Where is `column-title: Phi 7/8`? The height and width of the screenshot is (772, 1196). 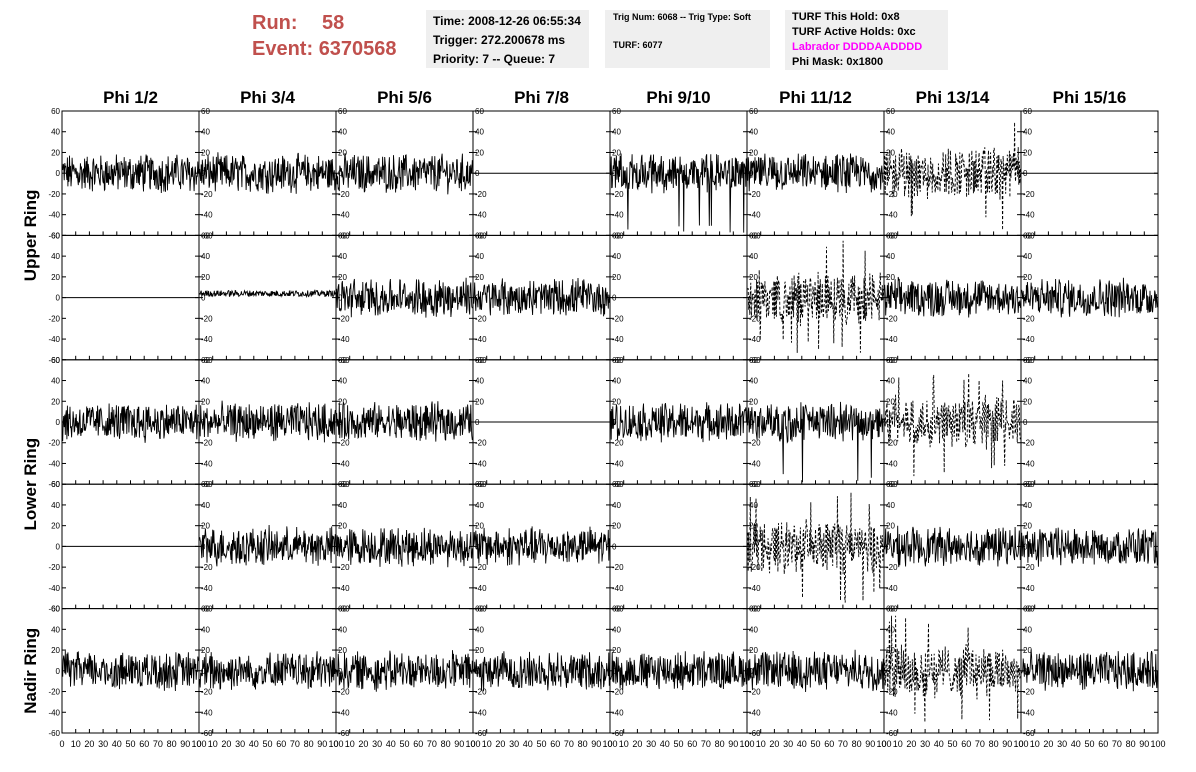 column-title: Phi 7/8 is located at coordinates (541, 97).